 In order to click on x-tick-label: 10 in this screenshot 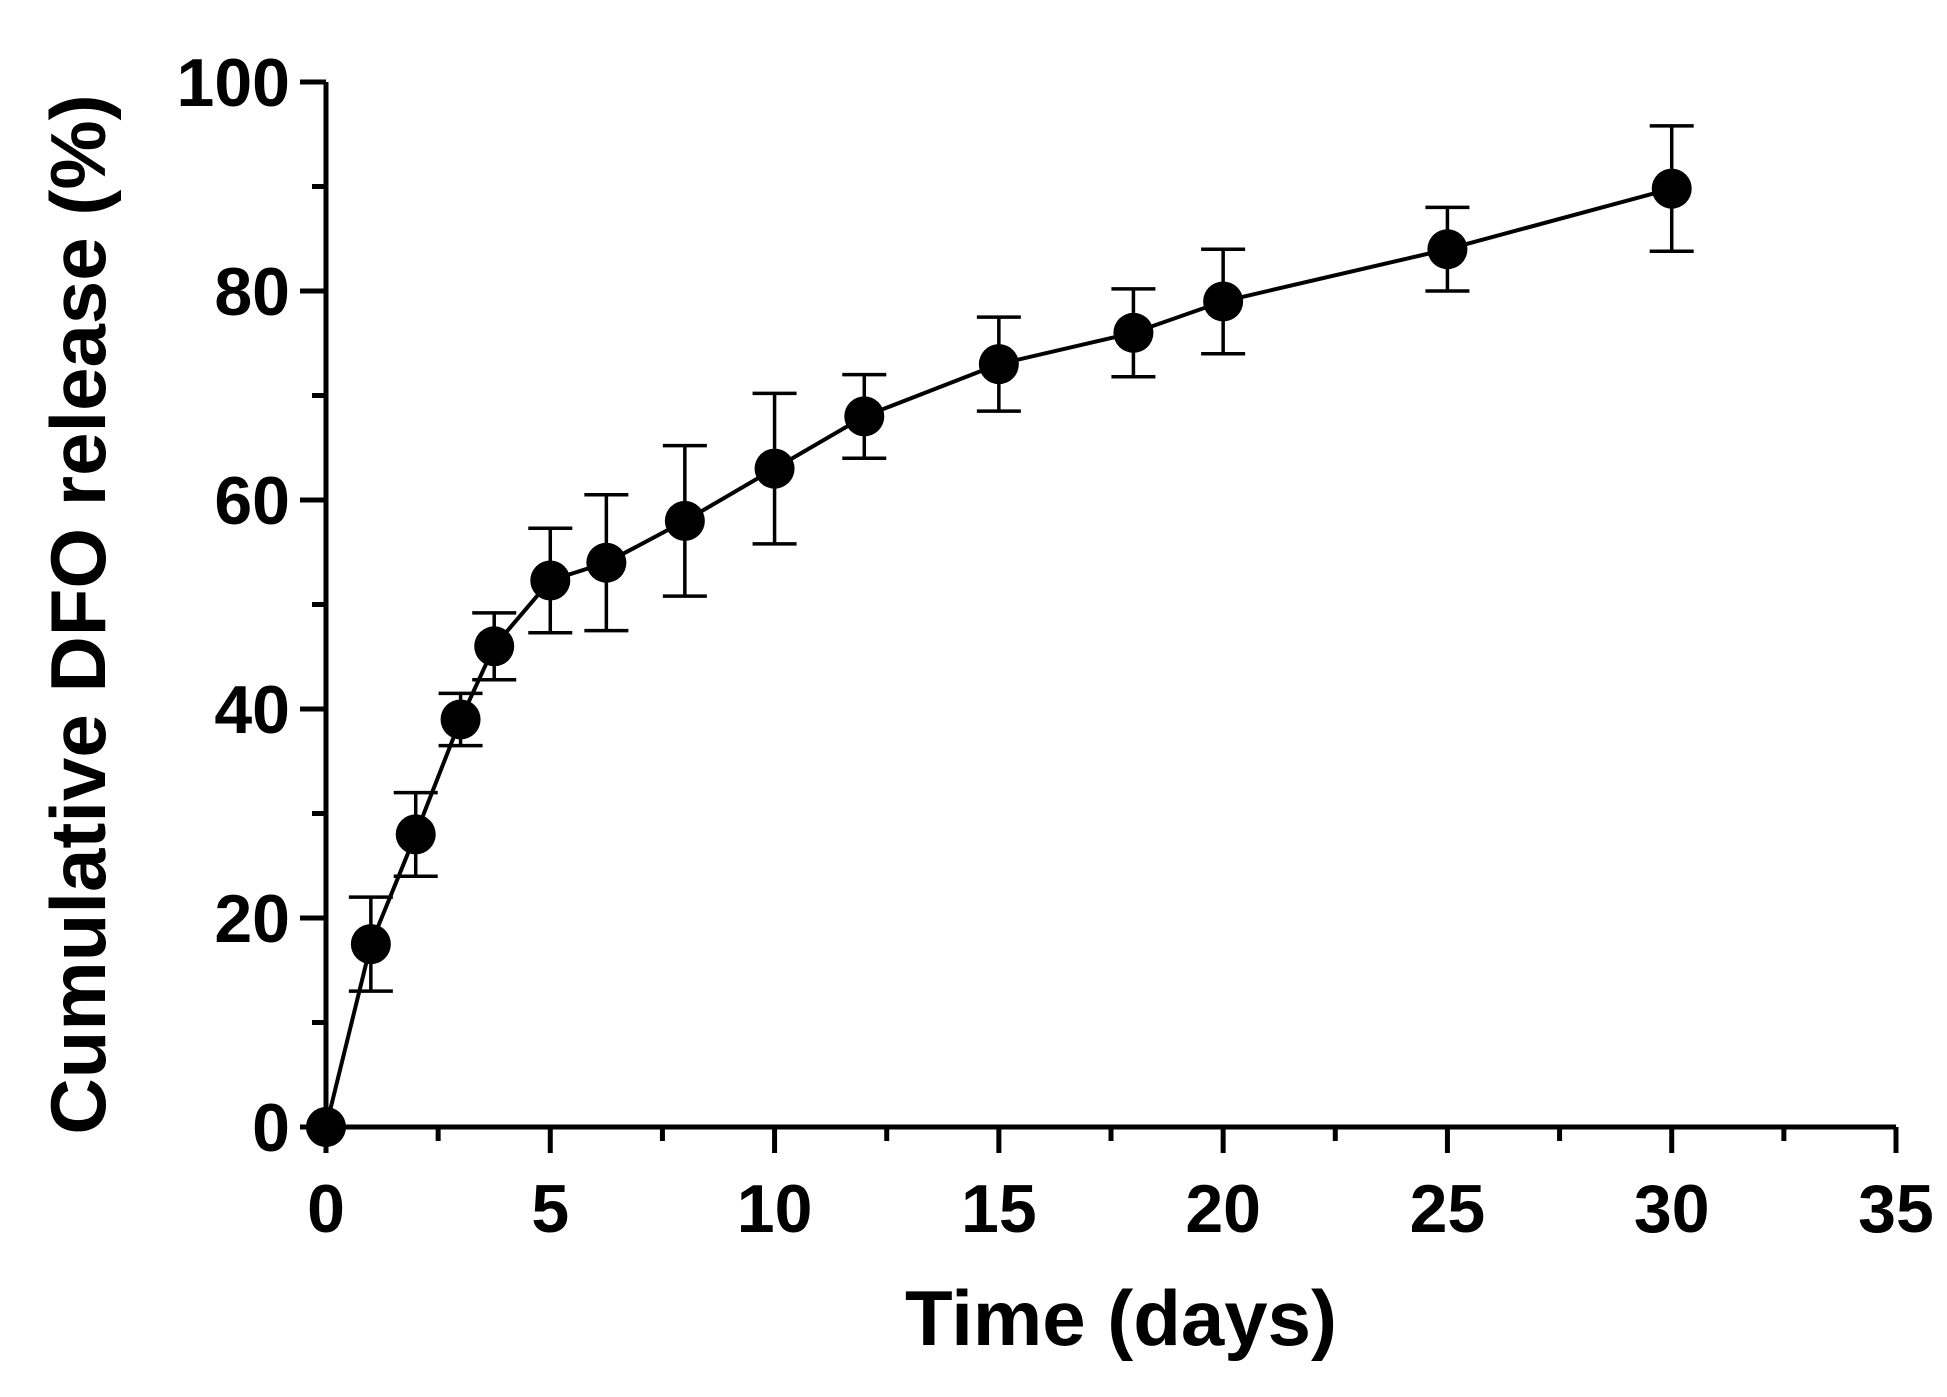, I will do `click(775, 1209)`.